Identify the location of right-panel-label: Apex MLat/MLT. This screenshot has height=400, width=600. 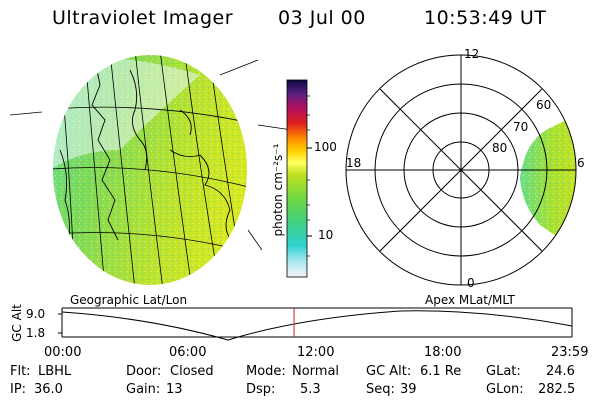
(470, 300).